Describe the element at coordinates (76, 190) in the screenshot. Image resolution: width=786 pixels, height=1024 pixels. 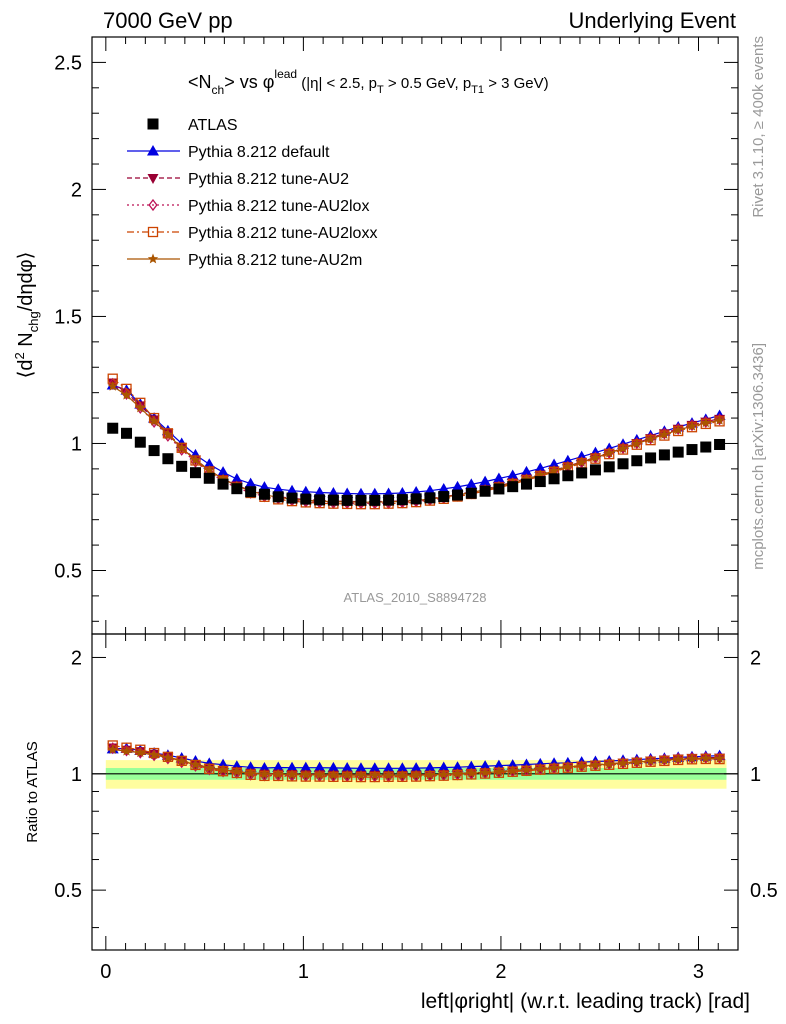
I see `y-tick-label: 2` at that location.